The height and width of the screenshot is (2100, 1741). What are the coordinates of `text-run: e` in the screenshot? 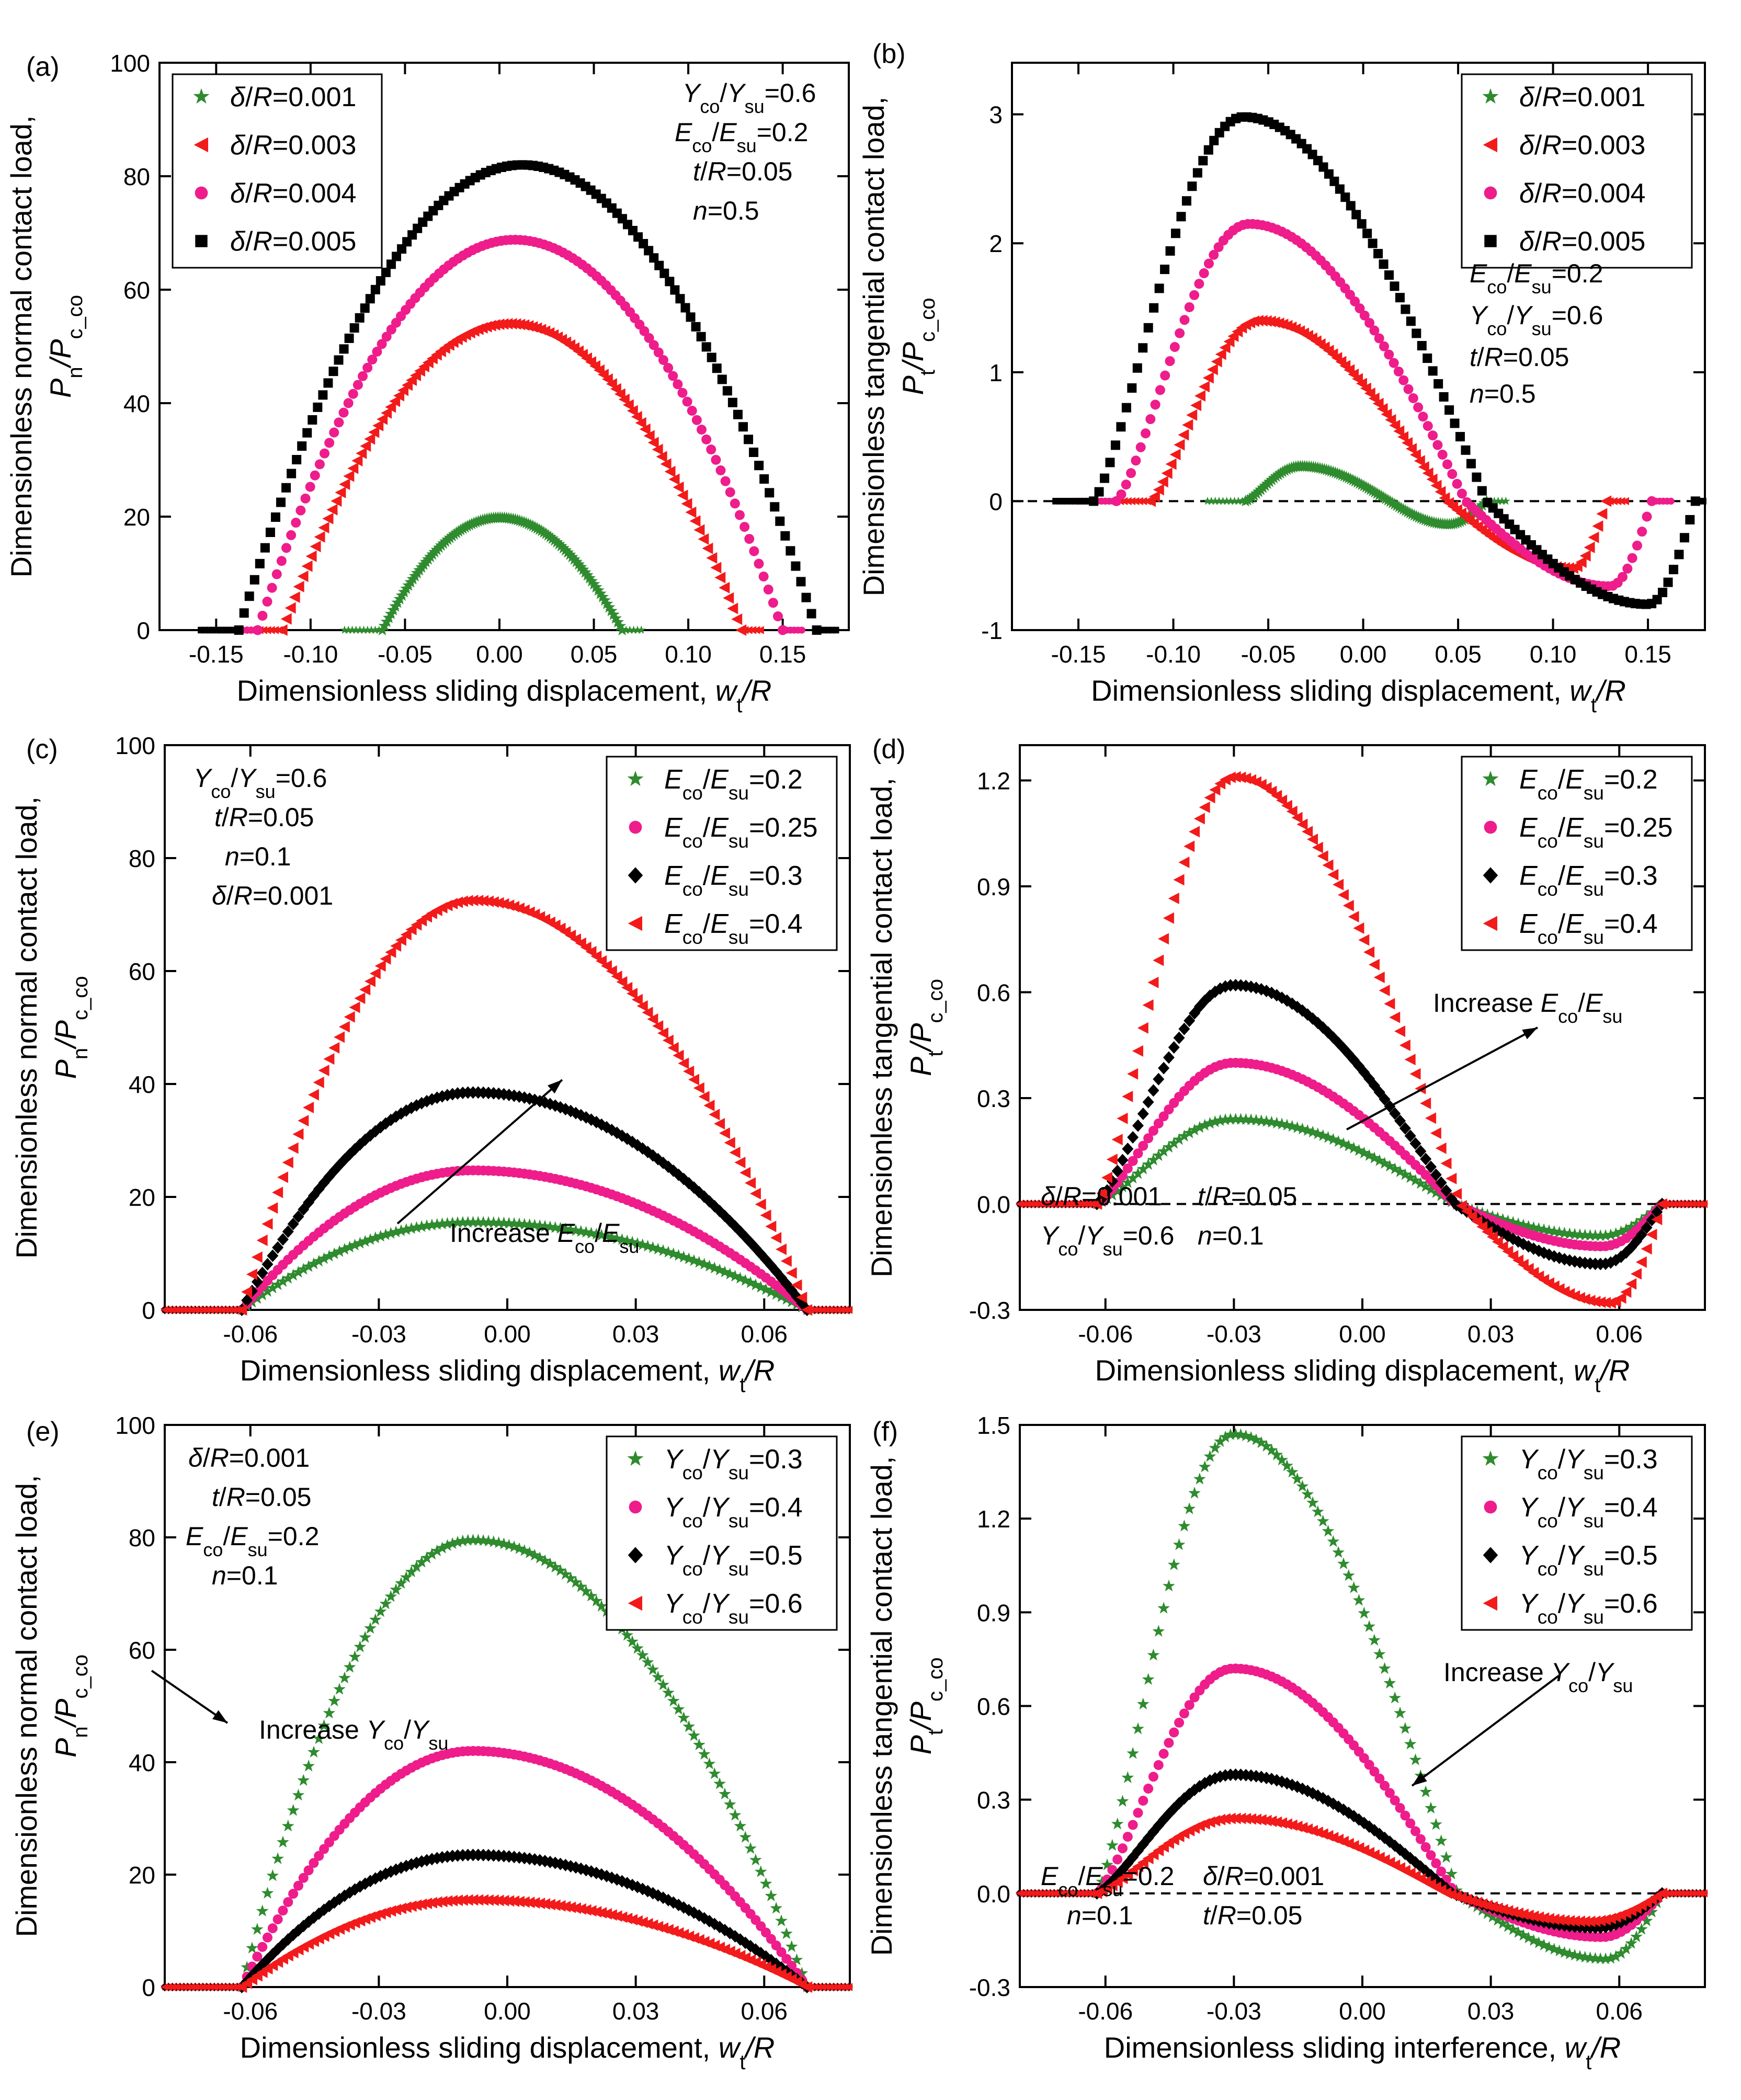 It's located at (1494, 1672).